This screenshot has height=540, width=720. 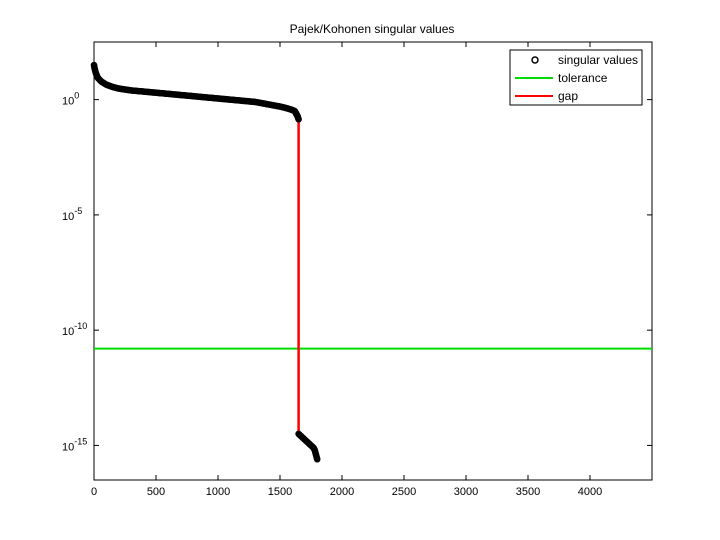 What do you see at coordinates (404, 492) in the screenshot?
I see `x-tick-label: 2500` at bounding box center [404, 492].